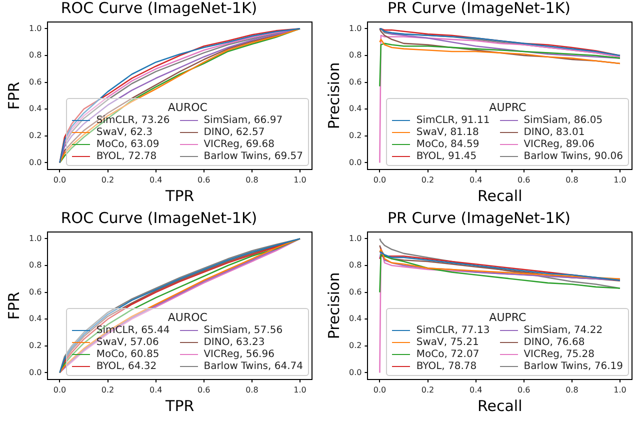 Image resolution: width=640 pixels, height=421 pixels. I want to click on legend-label: DINO, 63.23, so click(234, 342).